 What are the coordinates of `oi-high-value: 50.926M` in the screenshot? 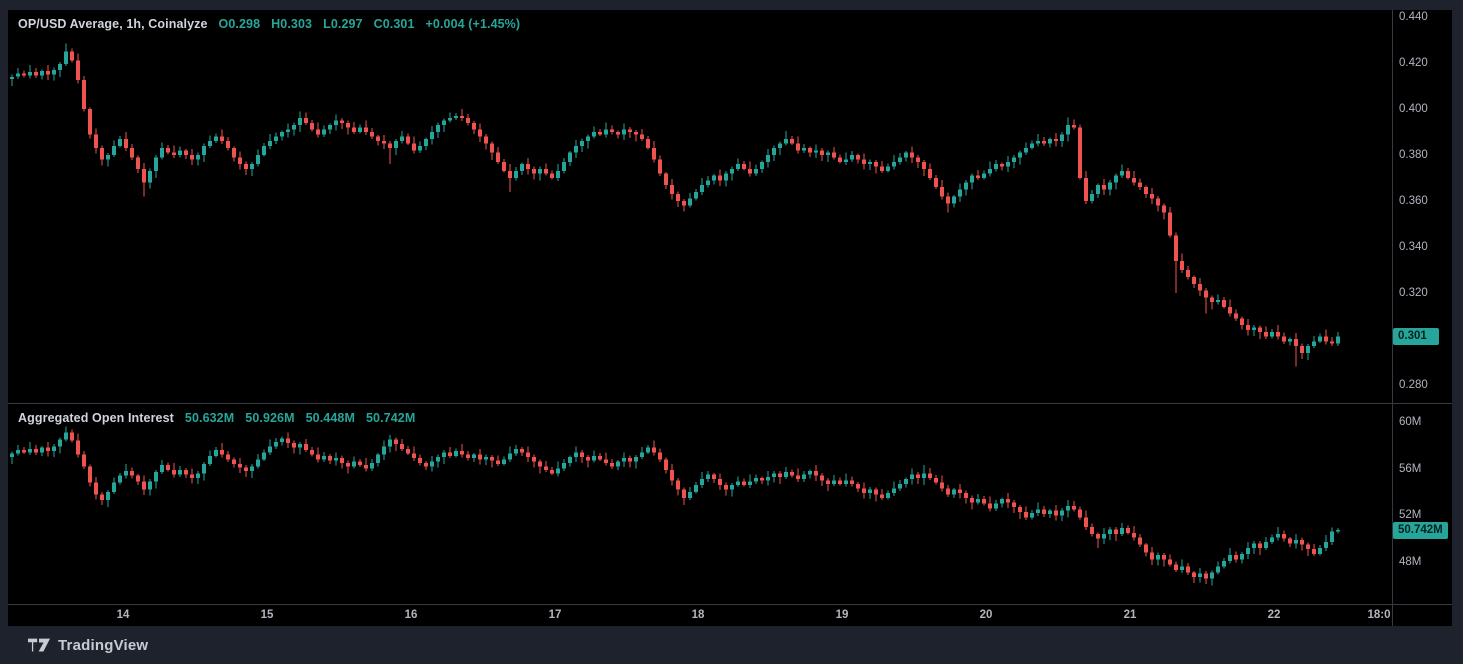 It's located at (270, 418).